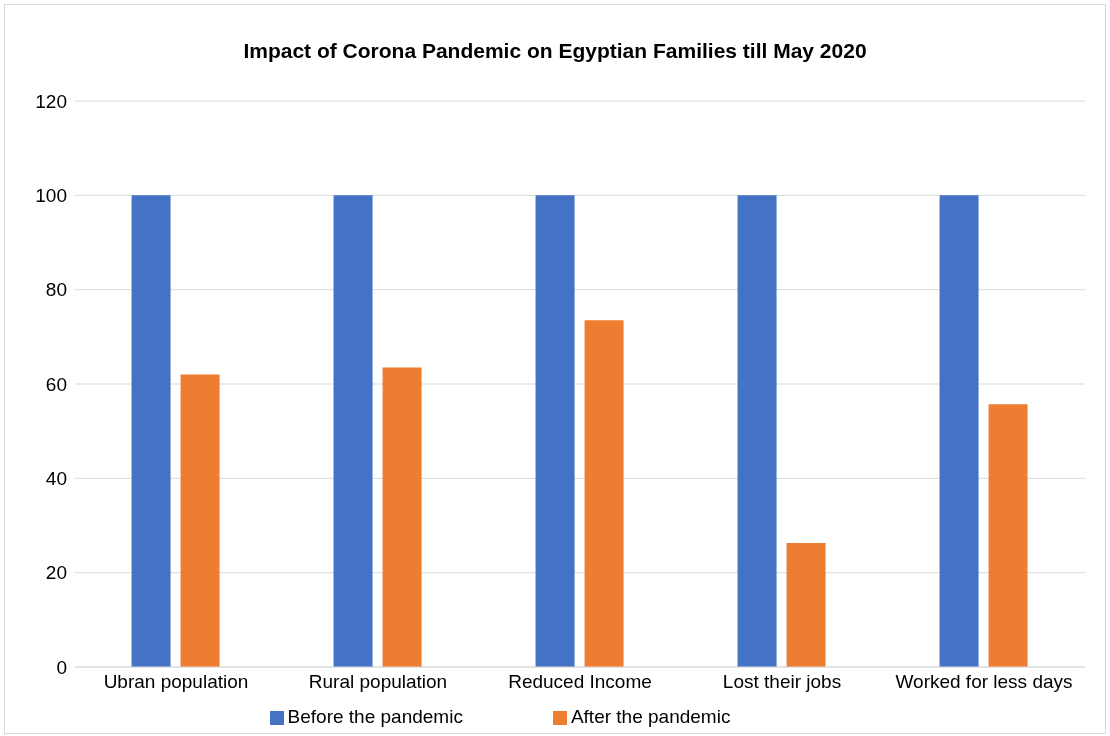 The width and height of the screenshot is (1110, 736). I want to click on chart-title: Impact of Corona Pandemic on Egyptian Families till May 2020, so click(555, 51).